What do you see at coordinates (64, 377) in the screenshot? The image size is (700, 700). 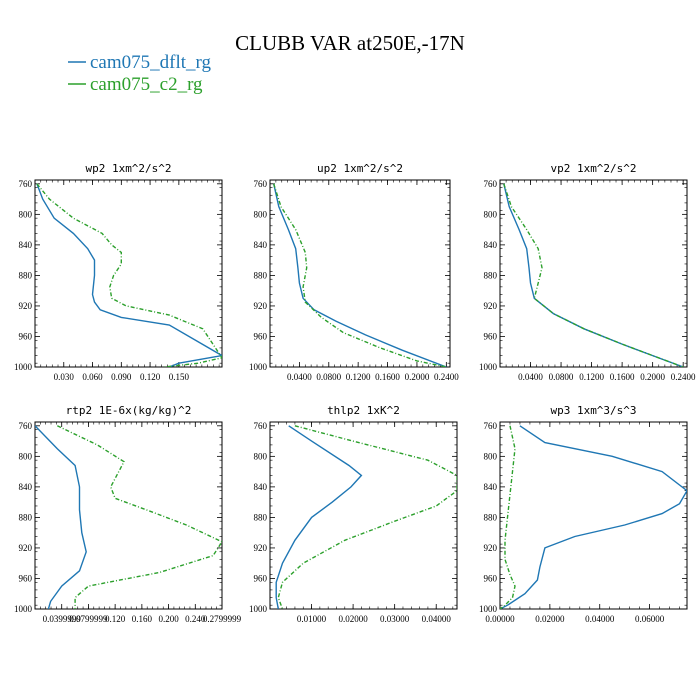 I see `x-tick-label: 0.030` at bounding box center [64, 377].